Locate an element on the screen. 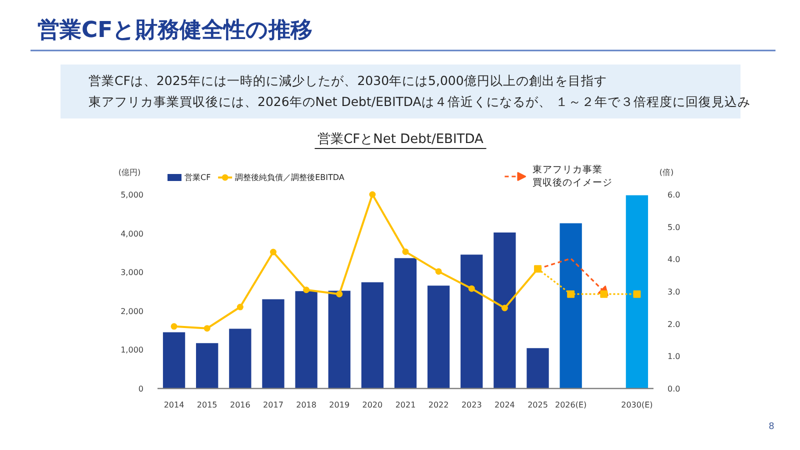 The height and width of the screenshot is (450, 800). x-tick-label: 2015 is located at coordinates (207, 405).